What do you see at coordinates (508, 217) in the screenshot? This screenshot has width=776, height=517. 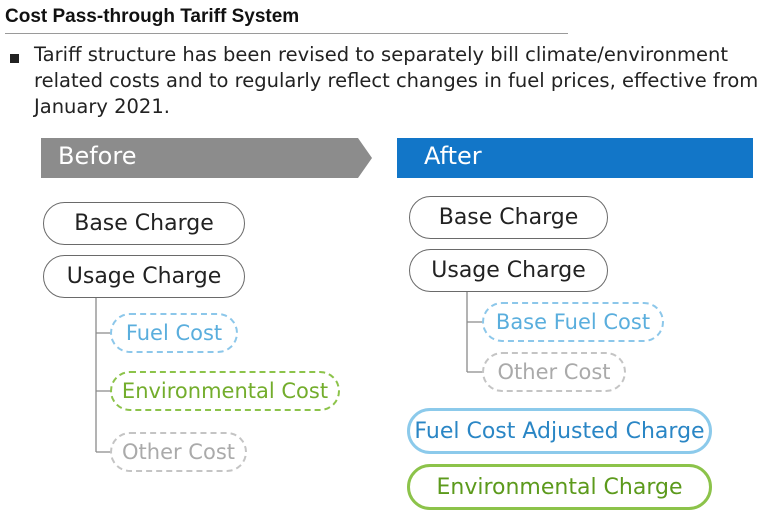 I see `after-base-charge: Base Charge` at bounding box center [508, 217].